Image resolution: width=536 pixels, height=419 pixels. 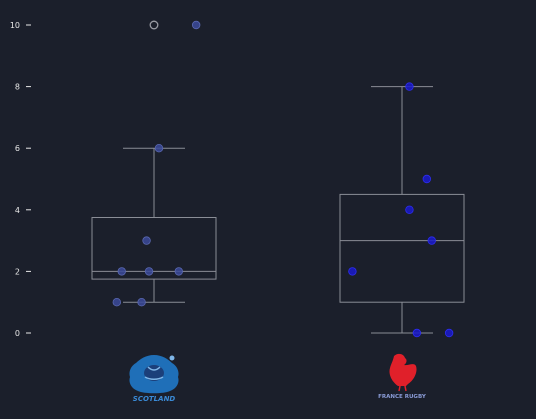 I want to click on box-france, so click(x=402, y=210).